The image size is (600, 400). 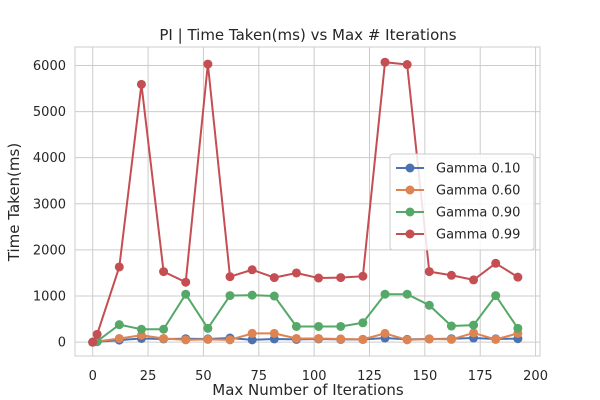 I want to click on legend-label: Gamma 0.10, so click(x=478, y=169).